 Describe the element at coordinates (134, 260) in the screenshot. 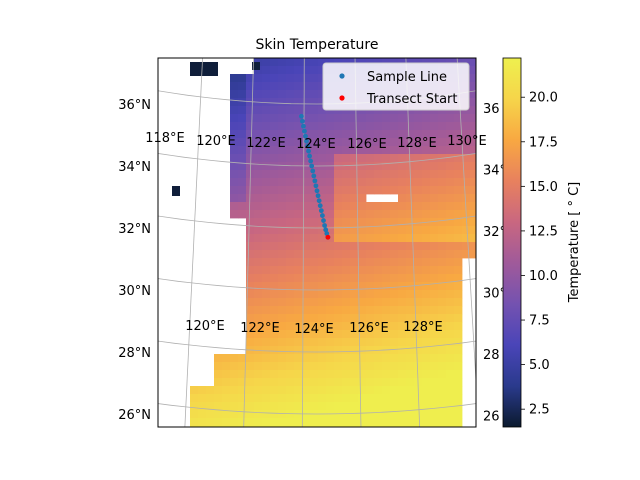

I see `lat-tick-labels: 26°N 28°N 30°N 32°N 34°N 36°N` at that location.